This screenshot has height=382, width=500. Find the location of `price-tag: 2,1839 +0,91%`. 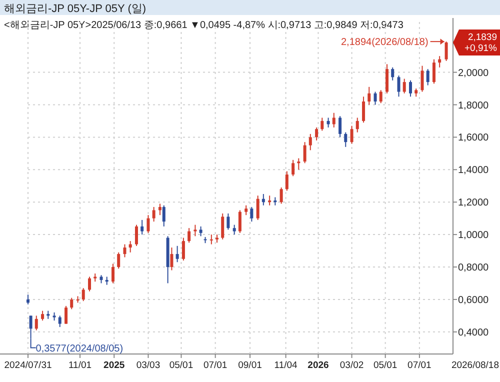

price-tag: 2,1839 +0,91% is located at coordinates (476, 42).